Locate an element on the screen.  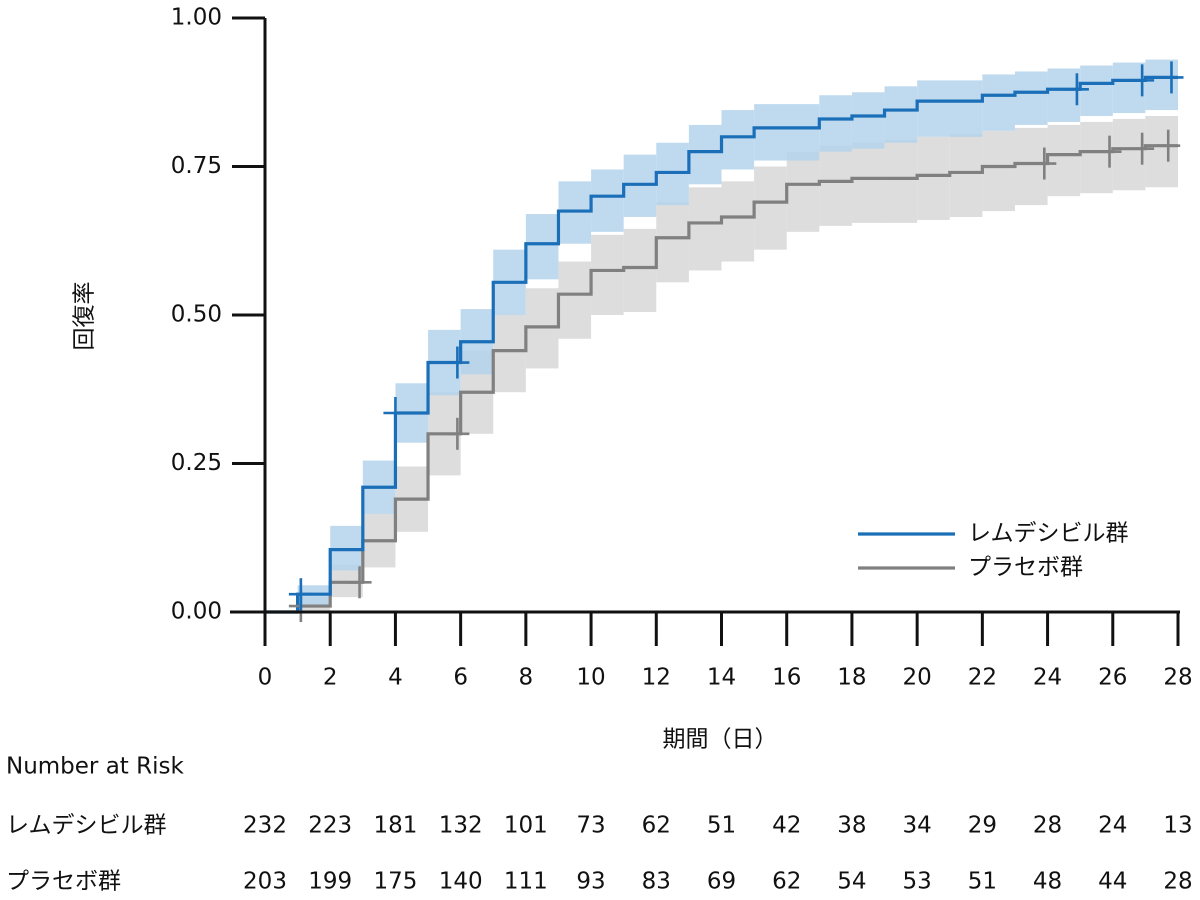
risk-cell: 223 is located at coordinates (330, 826).